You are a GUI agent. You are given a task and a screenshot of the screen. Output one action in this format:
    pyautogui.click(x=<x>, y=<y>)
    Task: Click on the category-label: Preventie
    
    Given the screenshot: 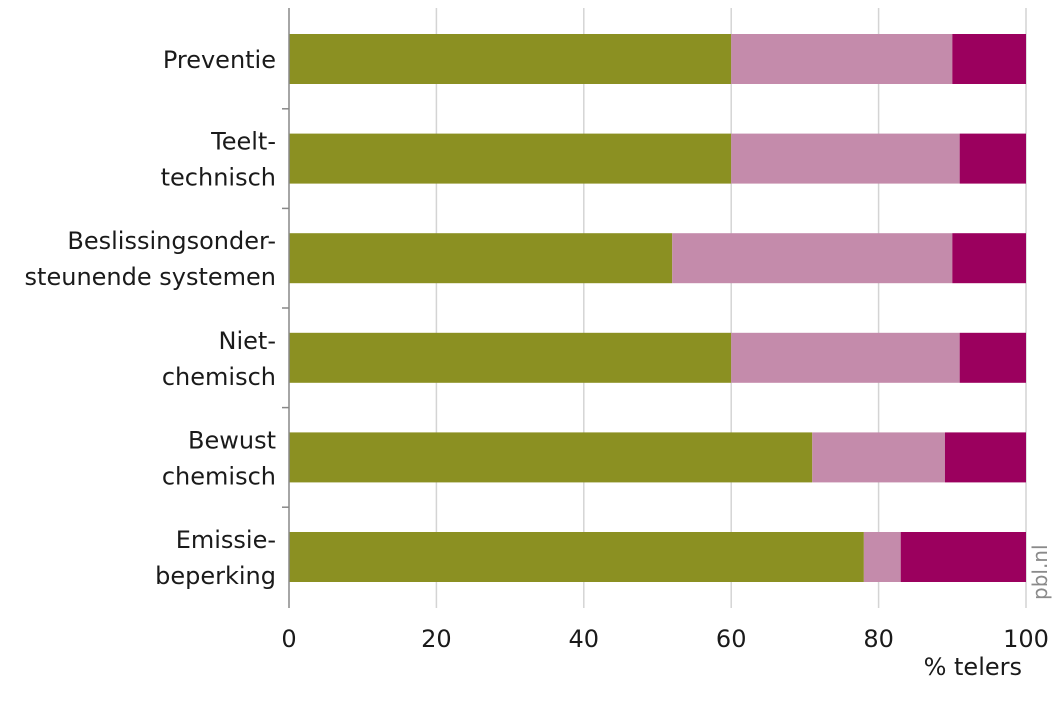 What is the action you would take?
    pyautogui.click(x=219, y=60)
    